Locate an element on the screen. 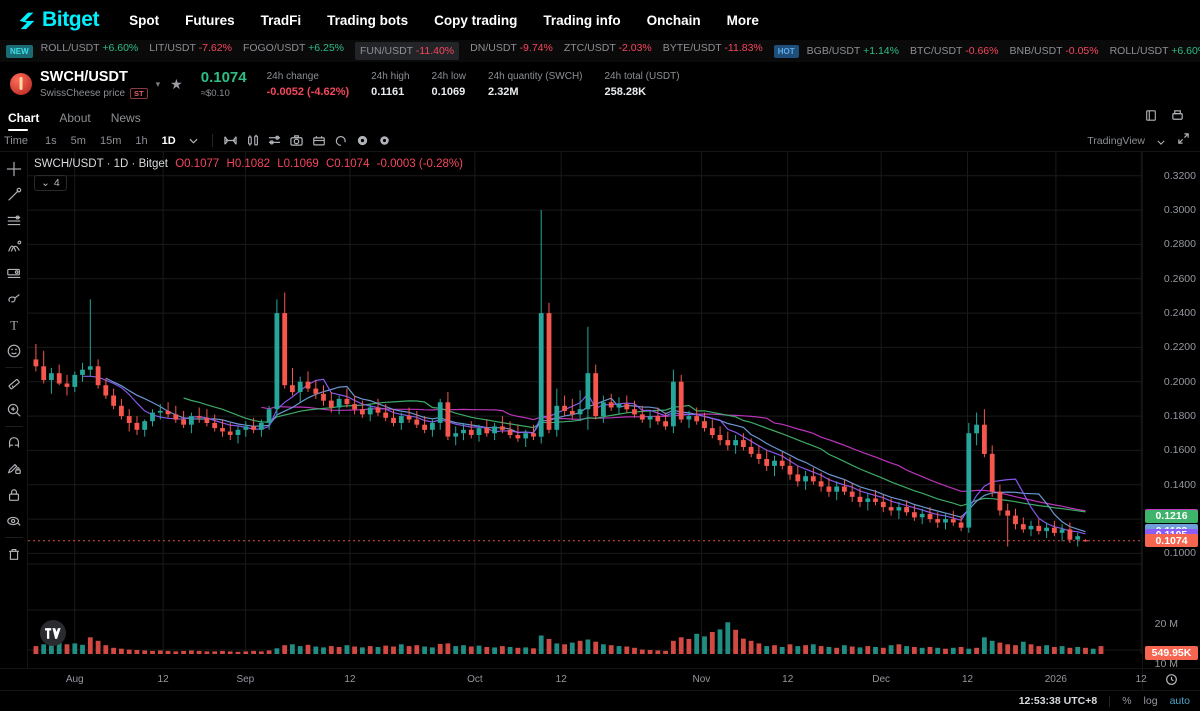 The width and height of the screenshot is (1200, 711). fullscreen-icon is located at coordinates (1183, 141).